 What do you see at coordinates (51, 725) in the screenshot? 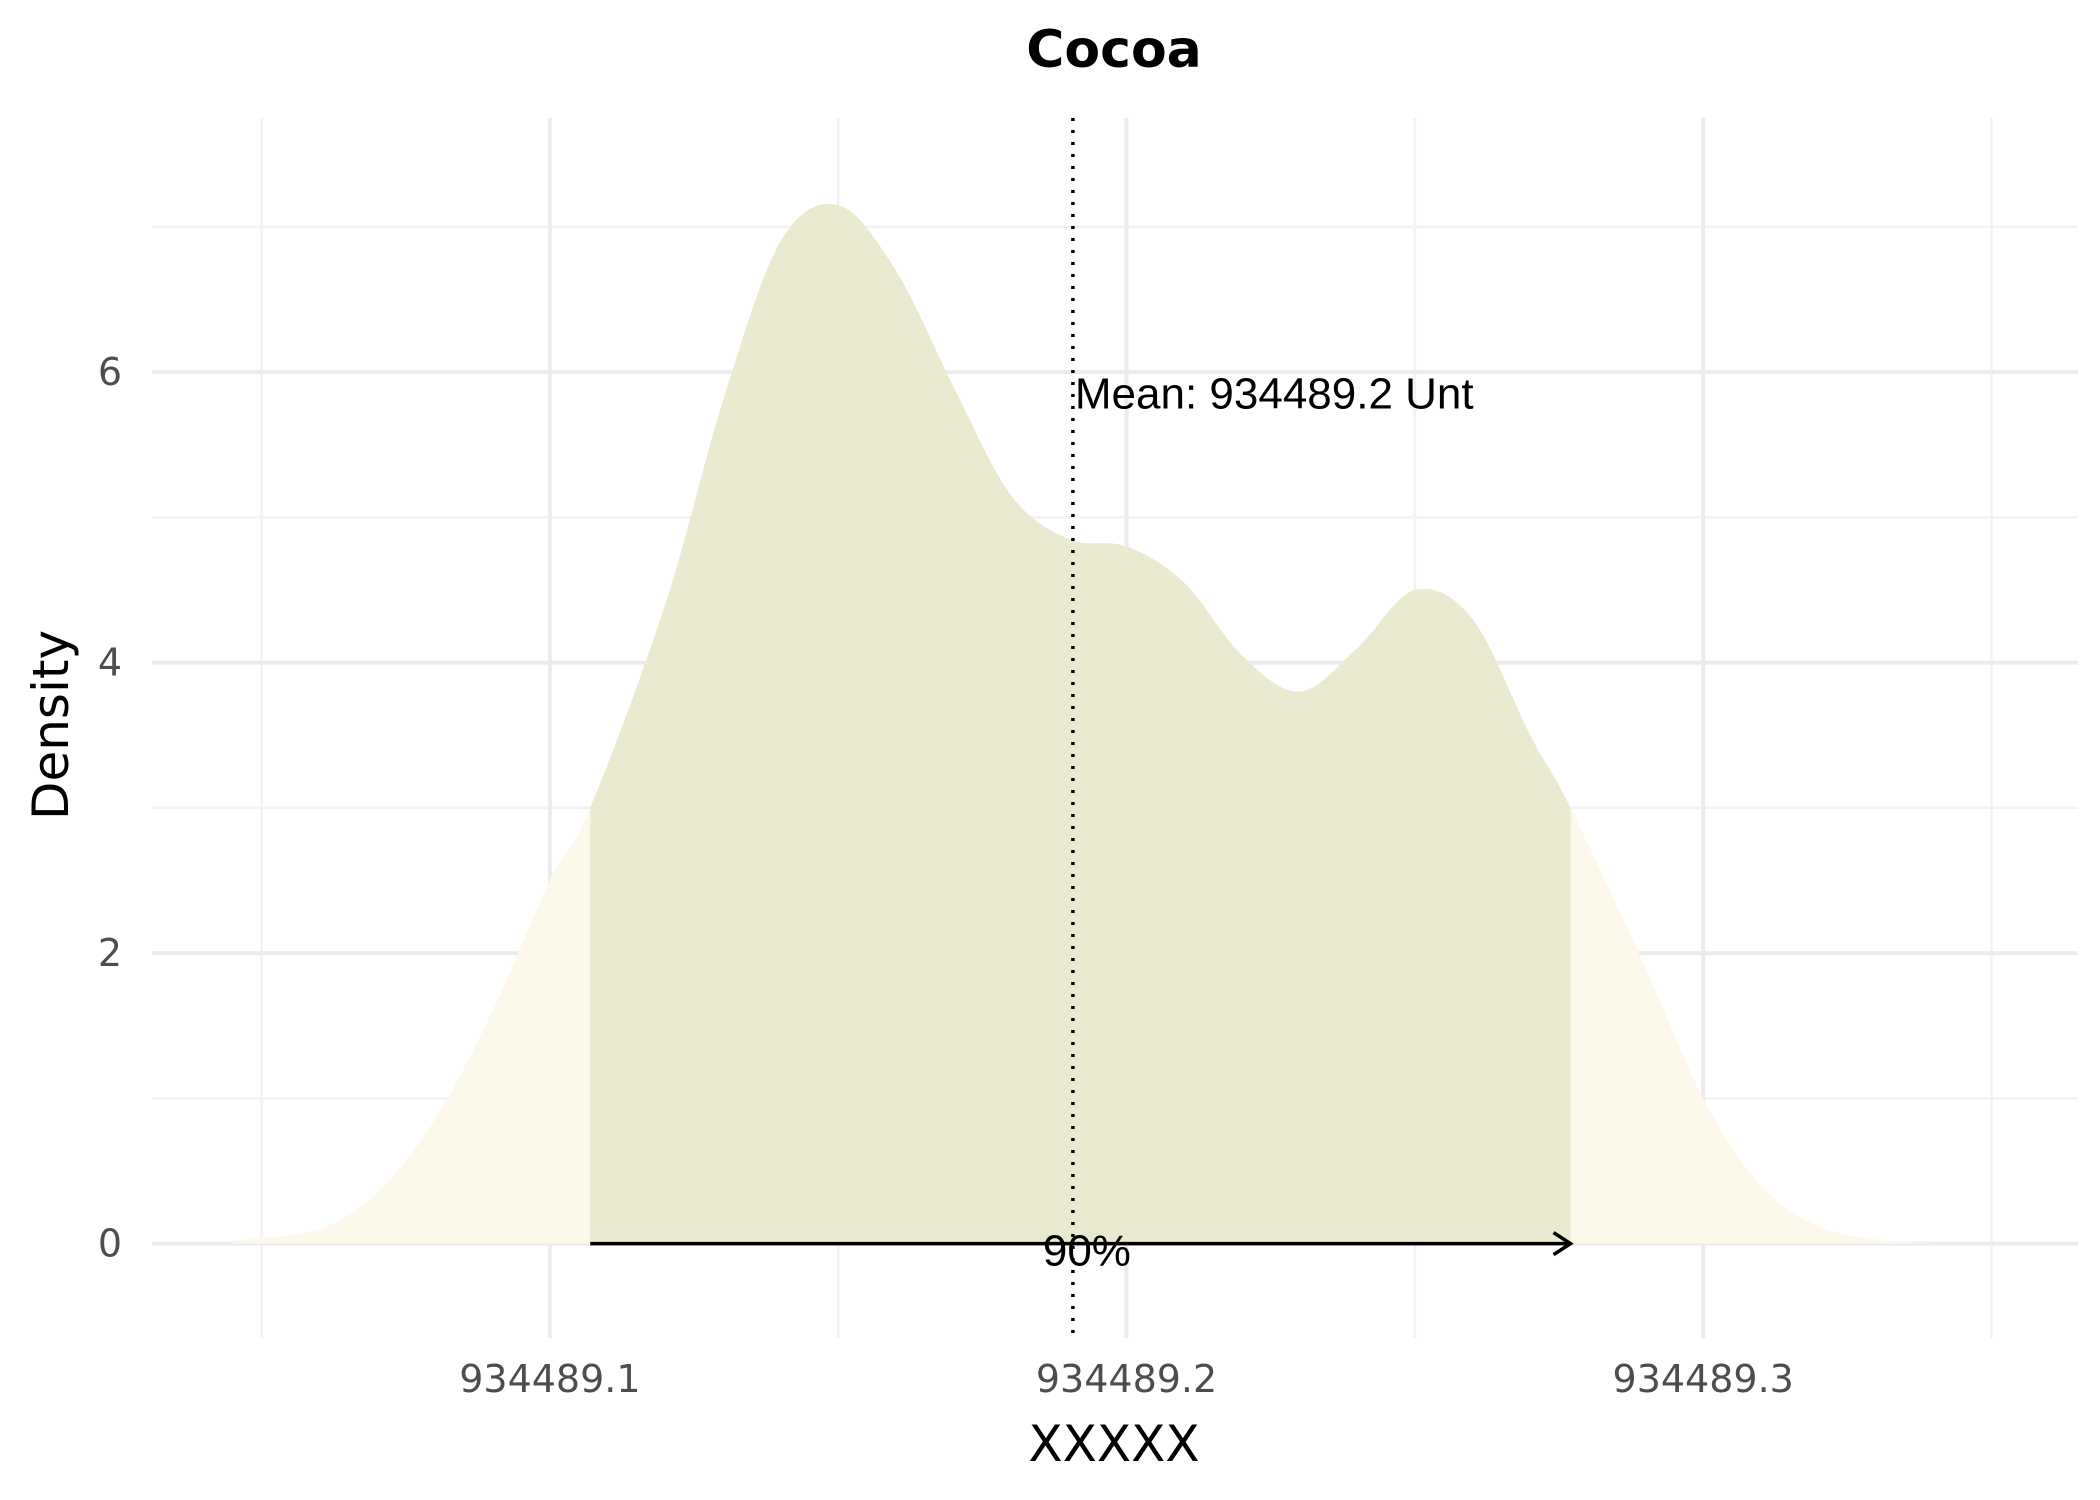
I see `y-axis-title: Density` at bounding box center [51, 725].